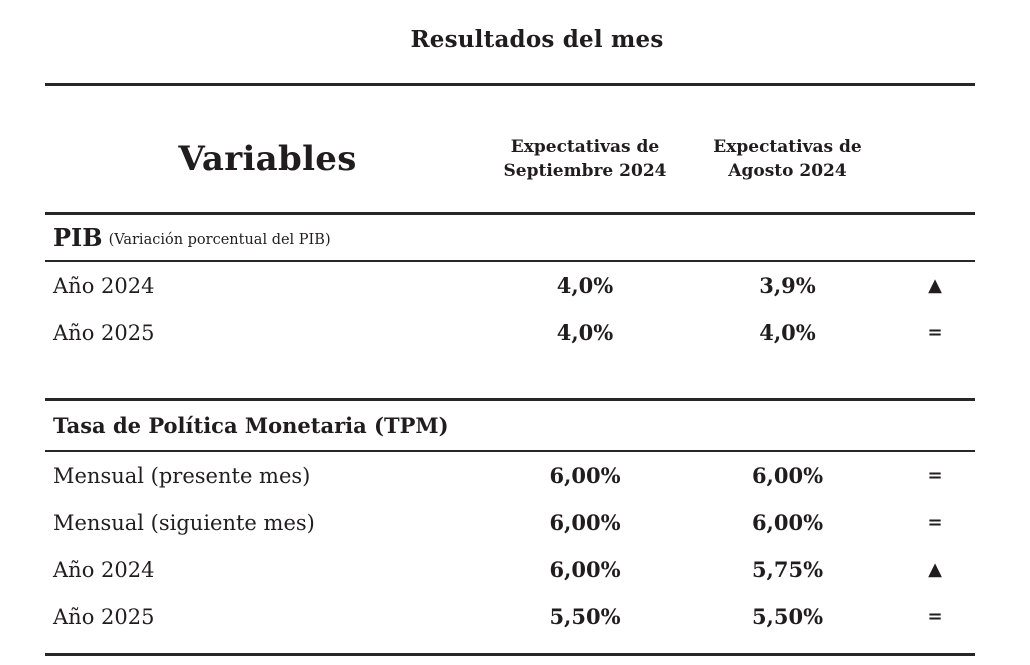 The height and width of the screenshot is (665, 1030). What do you see at coordinates (787, 171) in the screenshot?
I see `column-header-august-line2: Agosto 2024` at bounding box center [787, 171].